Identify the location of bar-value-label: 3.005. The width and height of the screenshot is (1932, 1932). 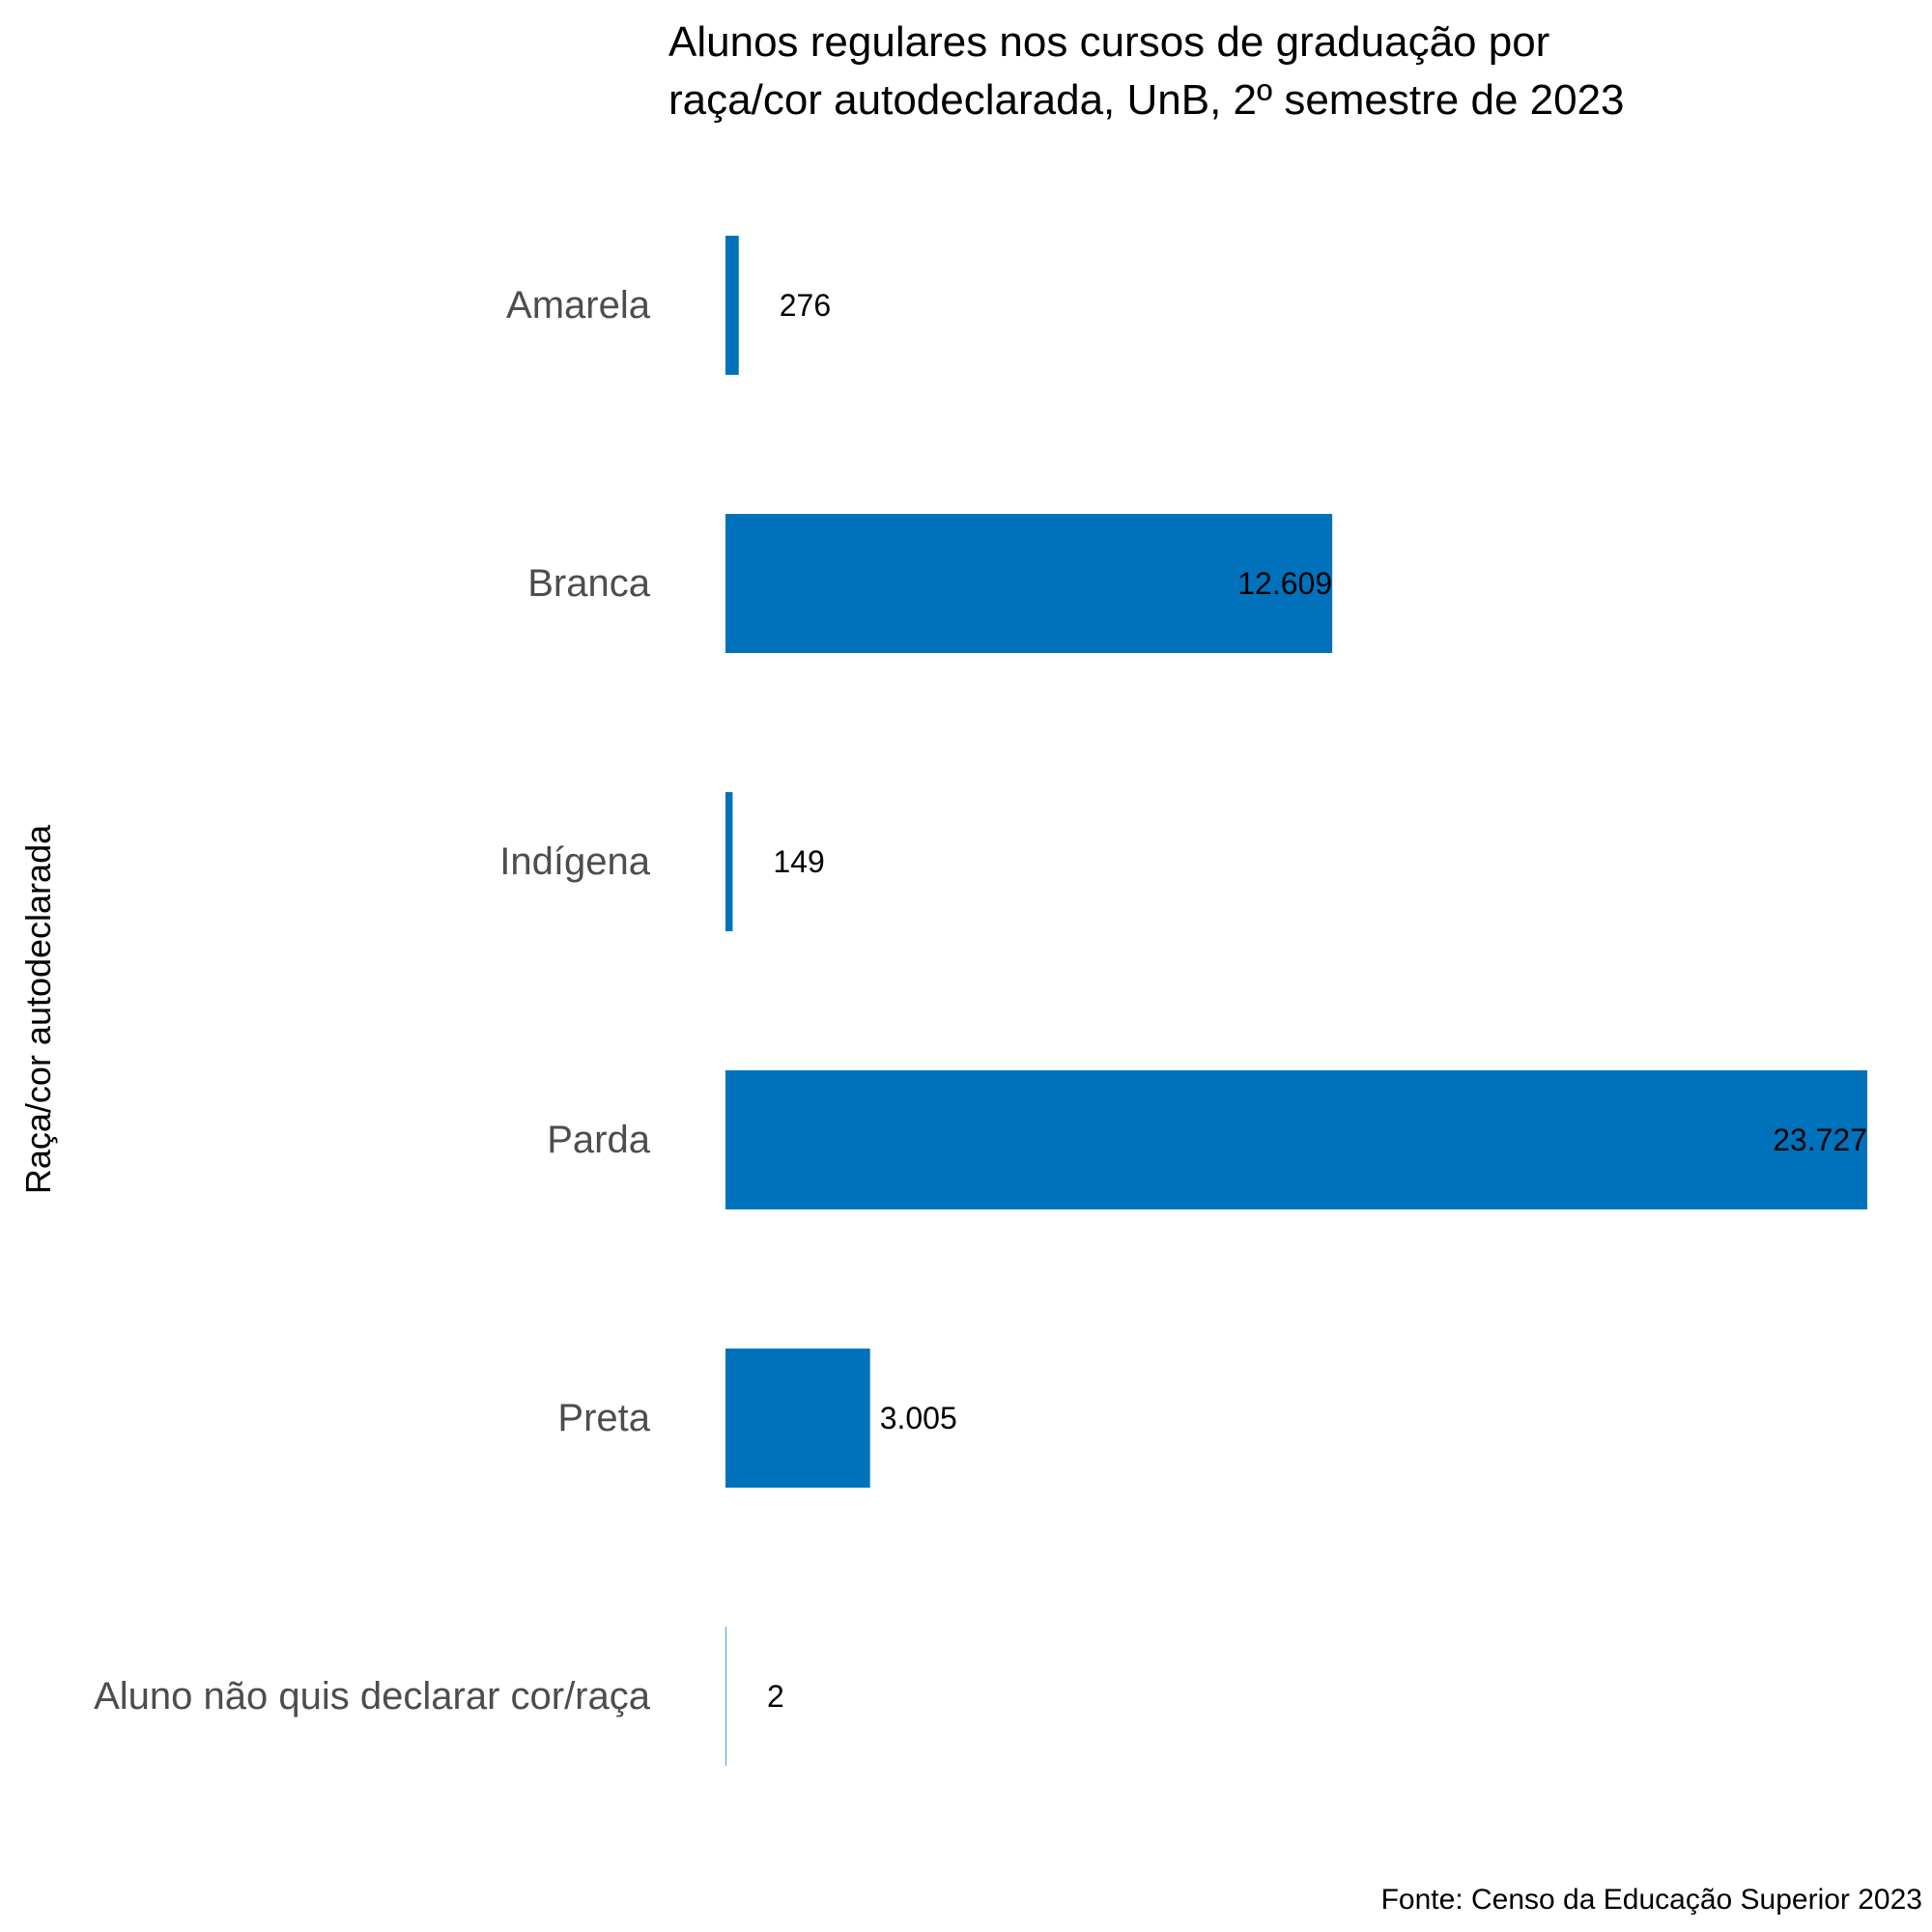
(918, 1418).